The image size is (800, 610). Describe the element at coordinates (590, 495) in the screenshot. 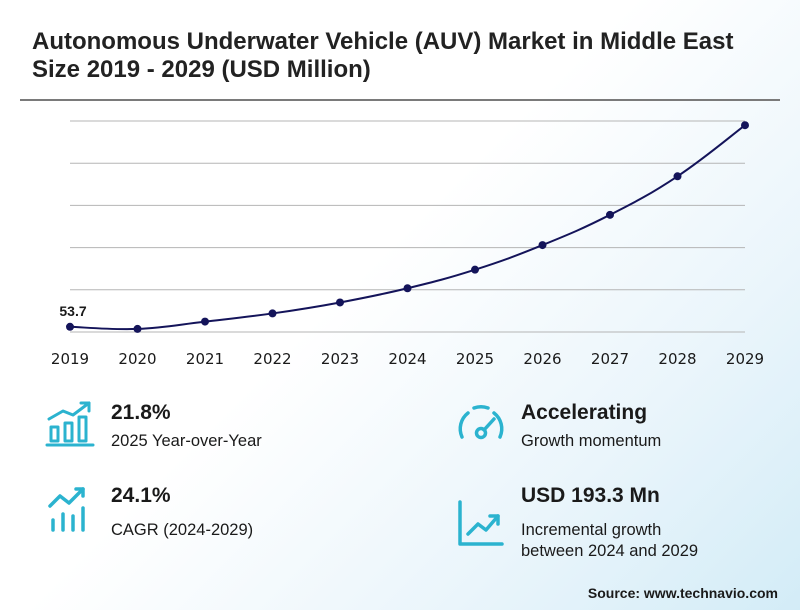

I see `stat-incremental-value: USD 193.3 Mn` at that location.